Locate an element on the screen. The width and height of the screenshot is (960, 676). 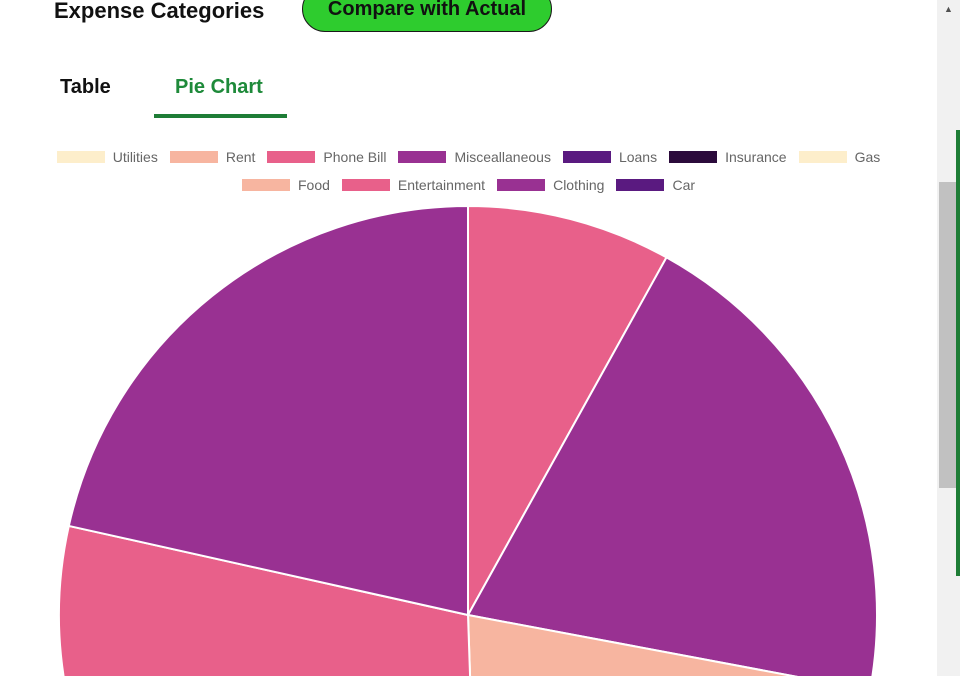
legend-item-insurance: Insurance is located at coordinates (728, 157).